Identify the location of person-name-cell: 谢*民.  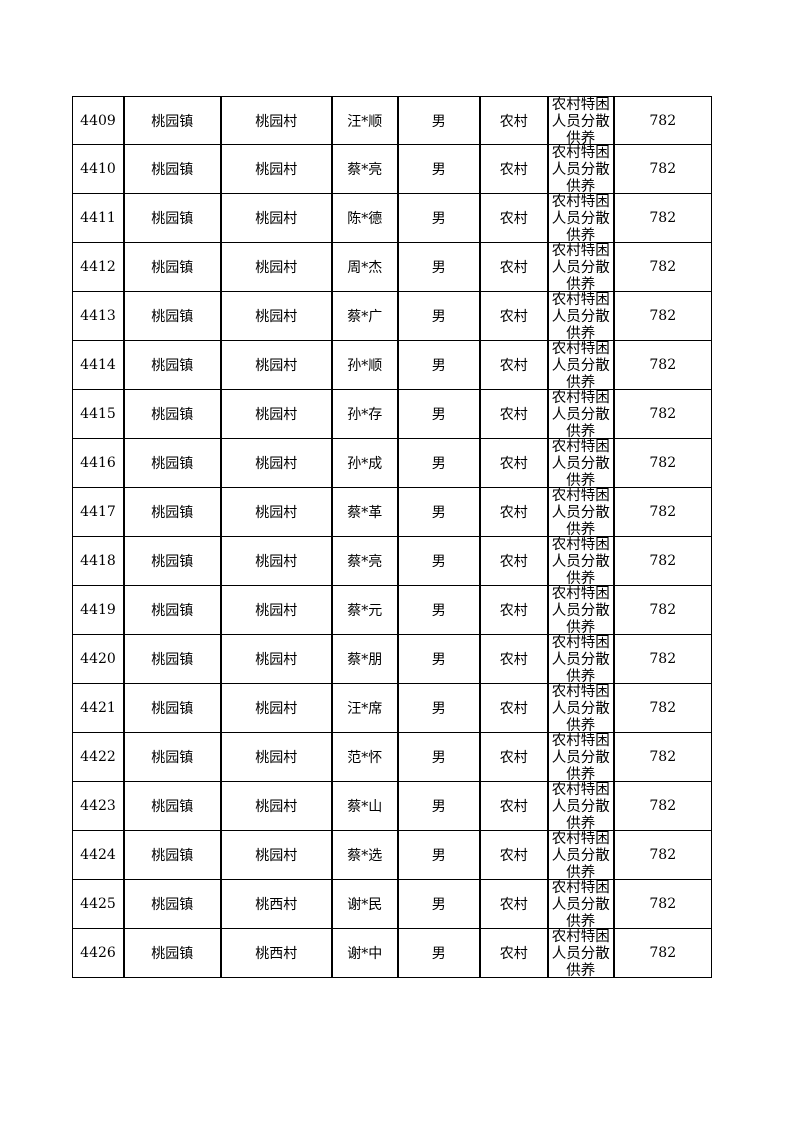
(364, 903).